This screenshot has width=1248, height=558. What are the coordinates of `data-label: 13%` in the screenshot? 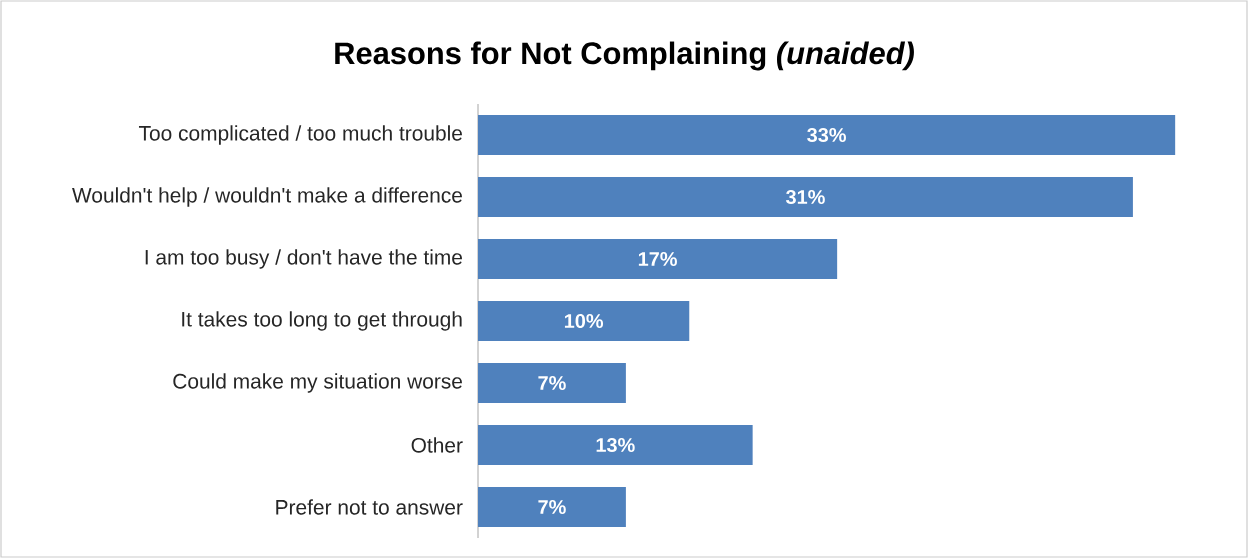 It's located at (615, 445).